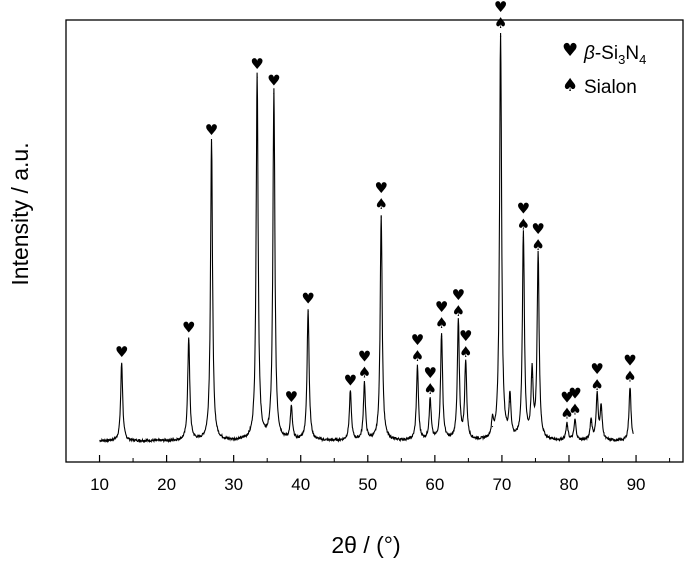  Describe the element at coordinates (610, 87) in the screenshot. I see `legend-label-sialon: Sialon` at that location.